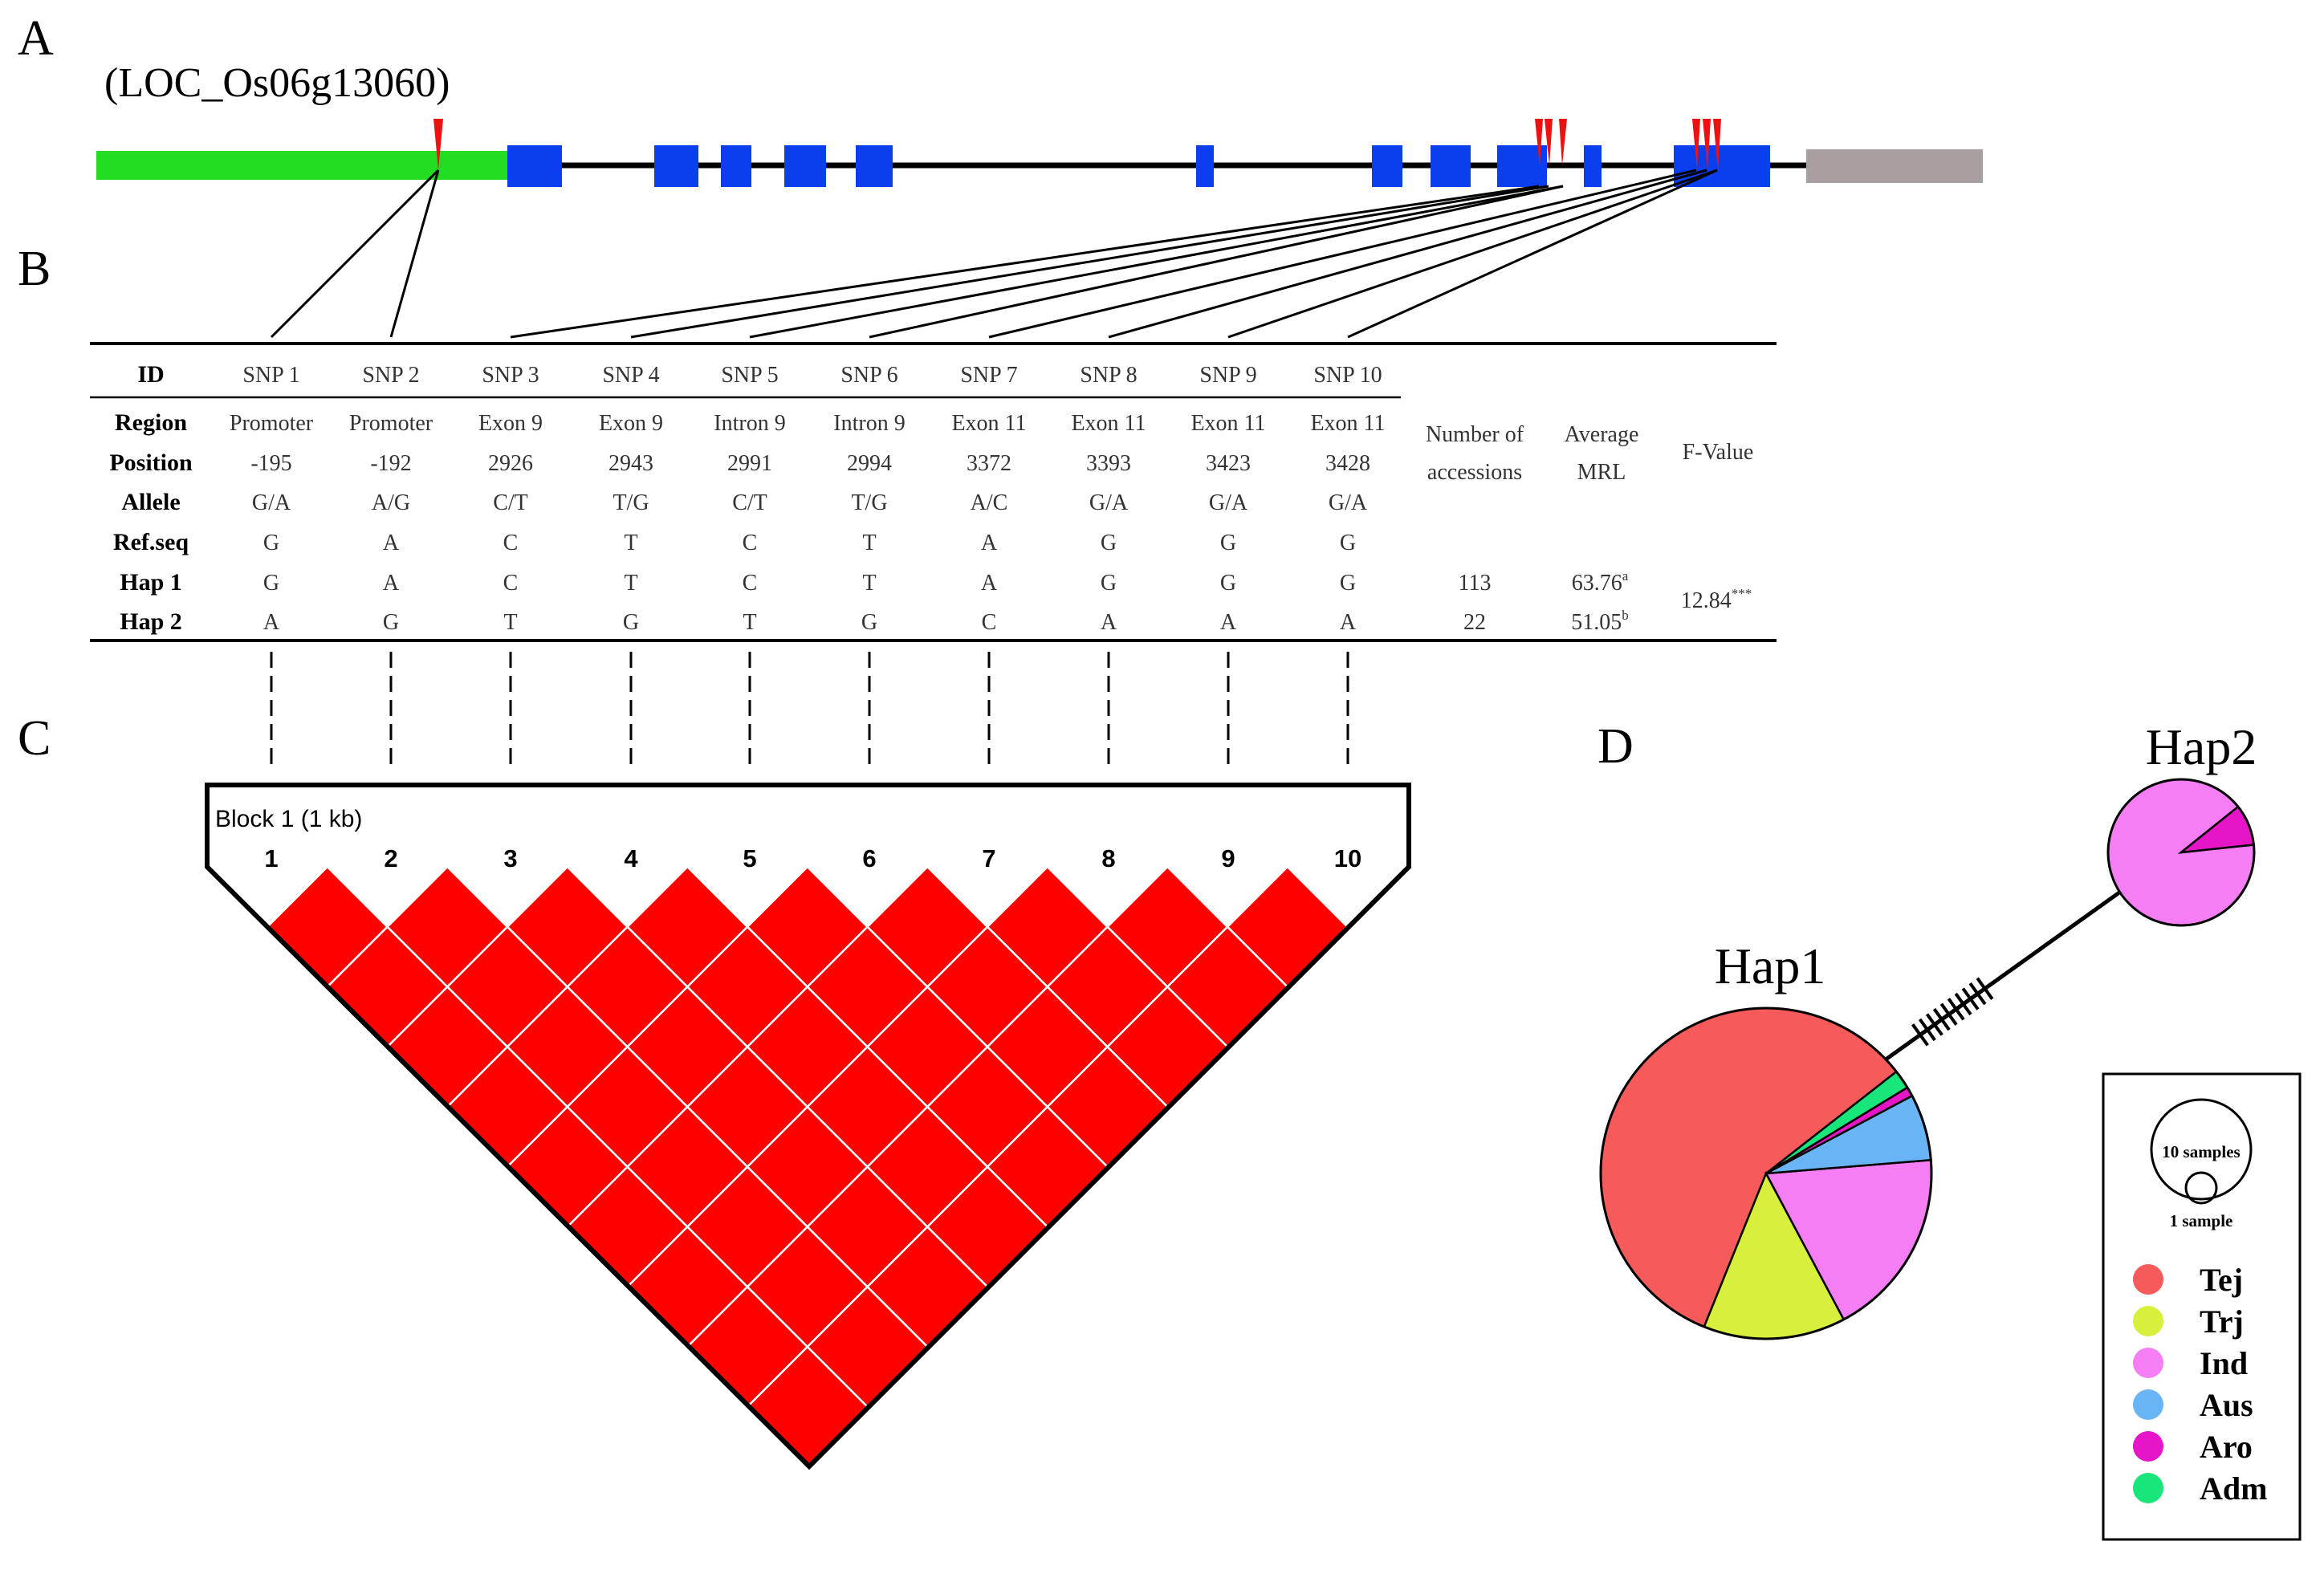 The height and width of the screenshot is (1582, 2324). What do you see at coordinates (391, 583) in the screenshot?
I see `snp2-hap1: A` at bounding box center [391, 583].